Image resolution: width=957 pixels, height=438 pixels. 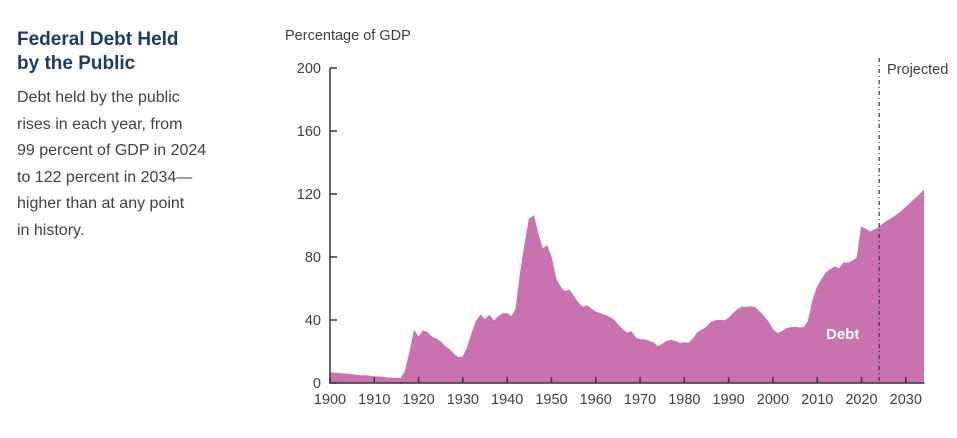 What do you see at coordinates (348, 36) in the screenshot?
I see `y-axis-title: Percentage of GDP` at bounding box center [348, 36].